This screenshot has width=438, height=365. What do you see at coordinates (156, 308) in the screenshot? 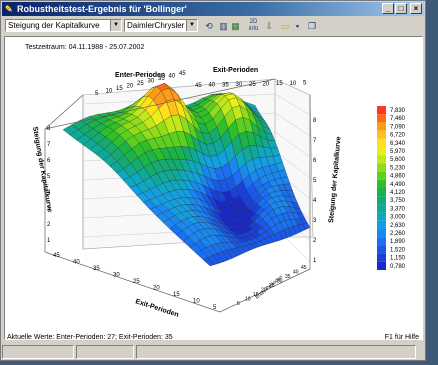
I see `axis-label-exit-bottom: Exit-Perioden` at bounding box center [156, 308].